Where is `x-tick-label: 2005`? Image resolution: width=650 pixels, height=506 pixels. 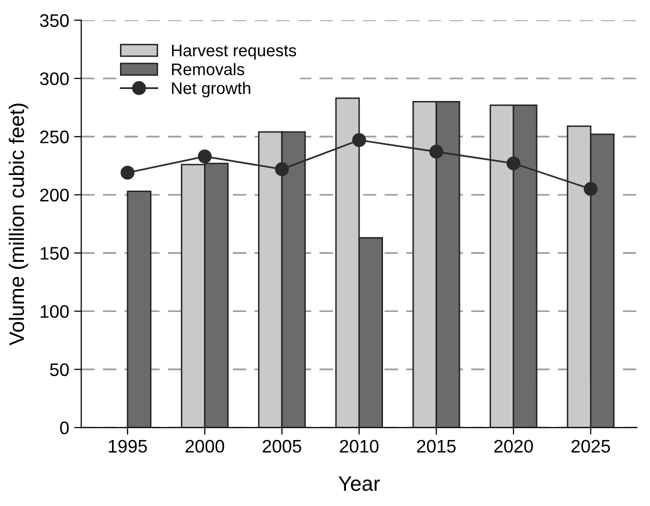 x-tick-label: 2005 is located at coordinates (282, 446).